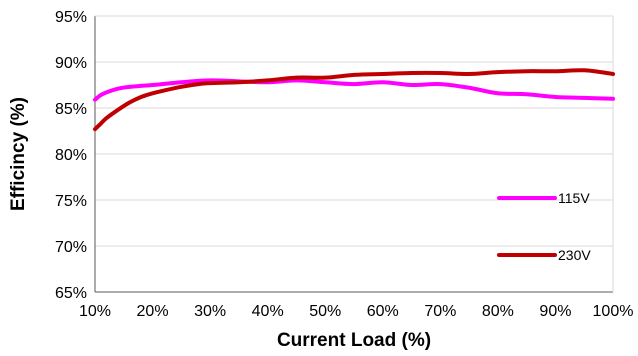 Image resolution: width=638 pixels, height=356 pixels. What do you see at coordinates (544, 226) in the screenshot?
I see `legend: 115V 230V` at bounding box center [544, 226].